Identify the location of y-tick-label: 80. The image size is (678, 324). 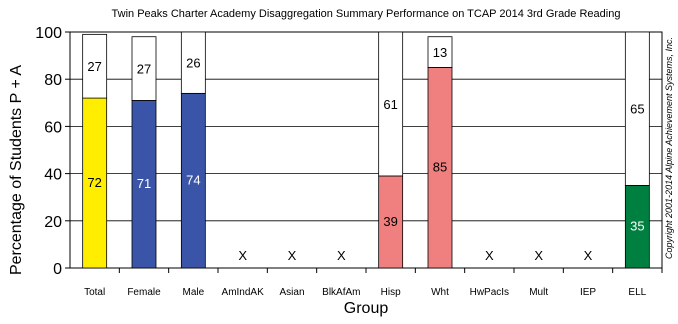
(53, 80).